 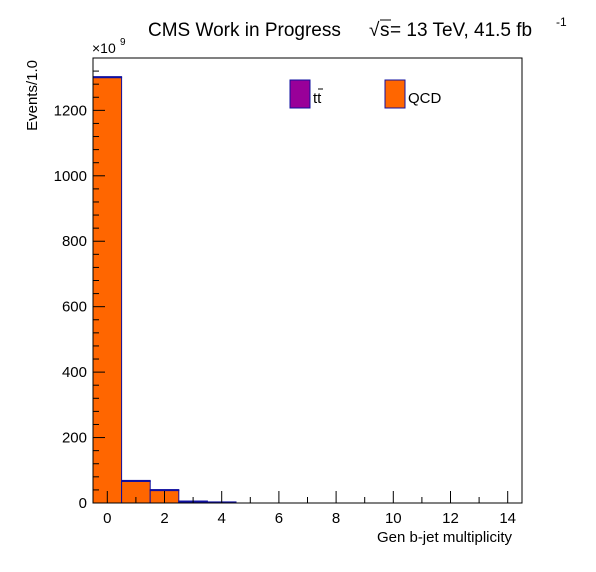 I want to click on y-tick-label: 800, so click(x=74, y=241).